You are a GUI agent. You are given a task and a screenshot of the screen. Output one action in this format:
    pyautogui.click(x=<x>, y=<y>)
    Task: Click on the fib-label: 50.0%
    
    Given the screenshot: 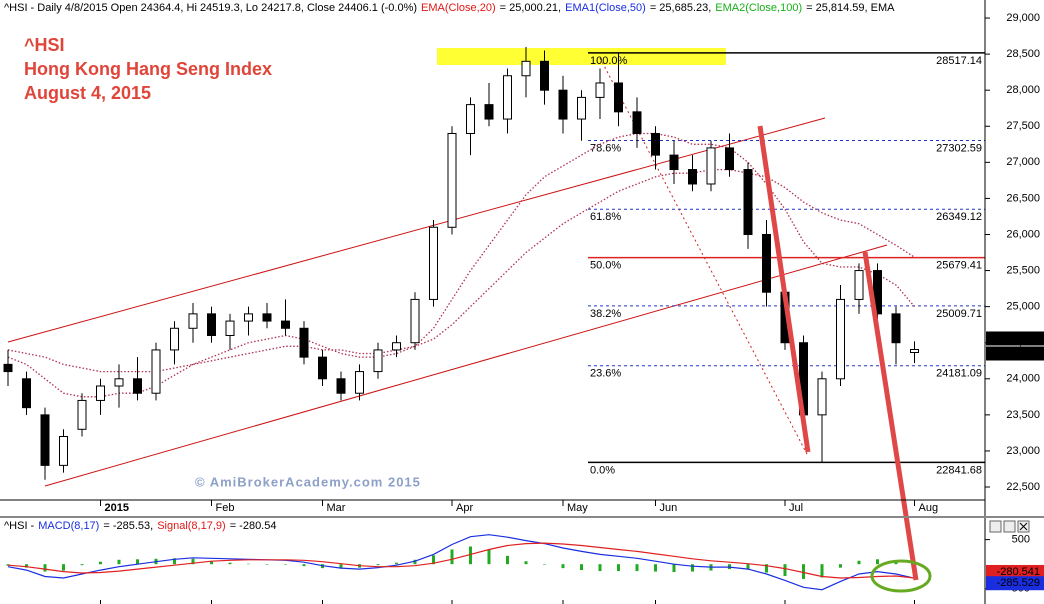 What is the action you would take?
    pyautogui.click(x=605, y=266)
    